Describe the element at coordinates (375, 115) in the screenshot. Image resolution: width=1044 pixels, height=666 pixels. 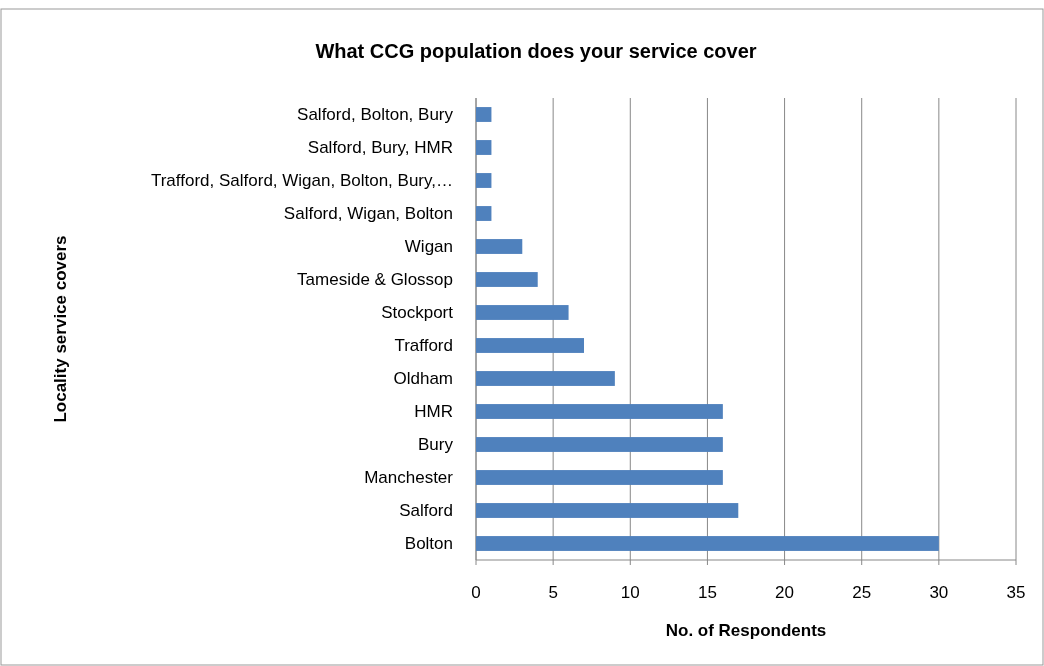
I see `y-tick-label: Salford, Bolton, Bury` at that location.